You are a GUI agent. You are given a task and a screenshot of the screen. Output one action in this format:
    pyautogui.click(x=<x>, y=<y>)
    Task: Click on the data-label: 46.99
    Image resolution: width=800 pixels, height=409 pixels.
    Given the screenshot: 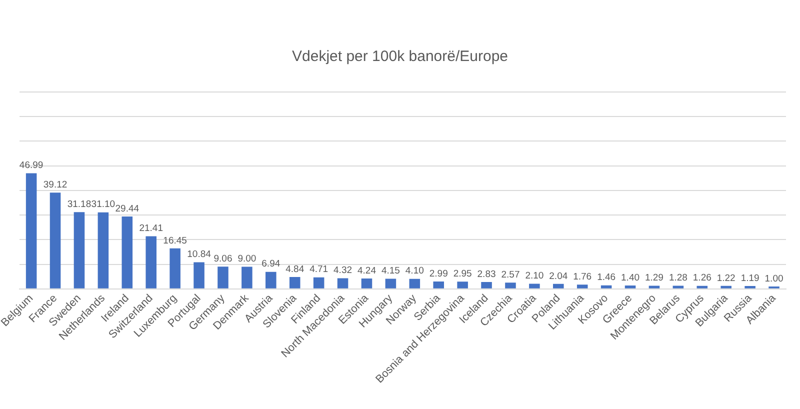 What is the action you would take?
    pyautogui.click(x=31, y=166)
    